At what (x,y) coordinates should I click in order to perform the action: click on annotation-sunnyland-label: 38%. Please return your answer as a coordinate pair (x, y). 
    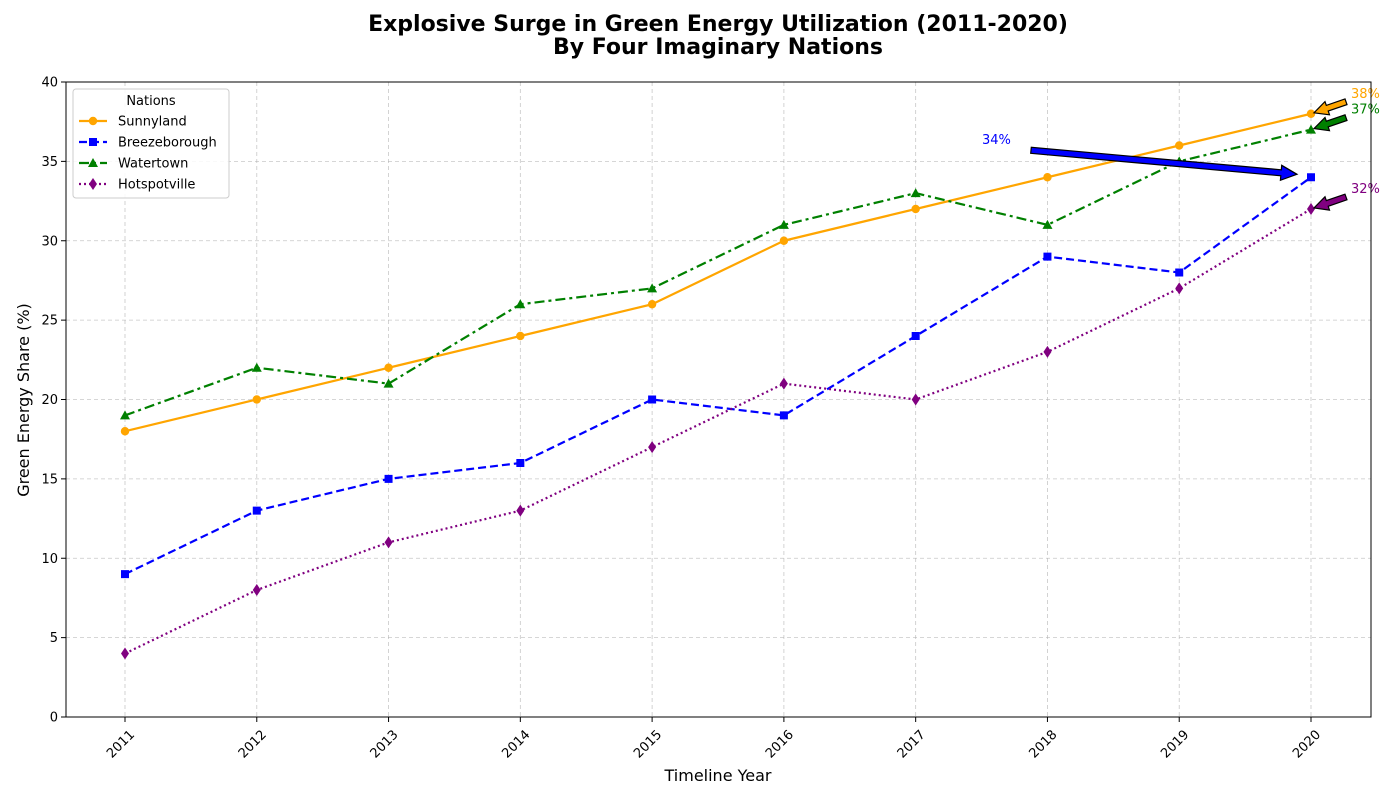
    Looking at the image, I should click on (1365, 94).